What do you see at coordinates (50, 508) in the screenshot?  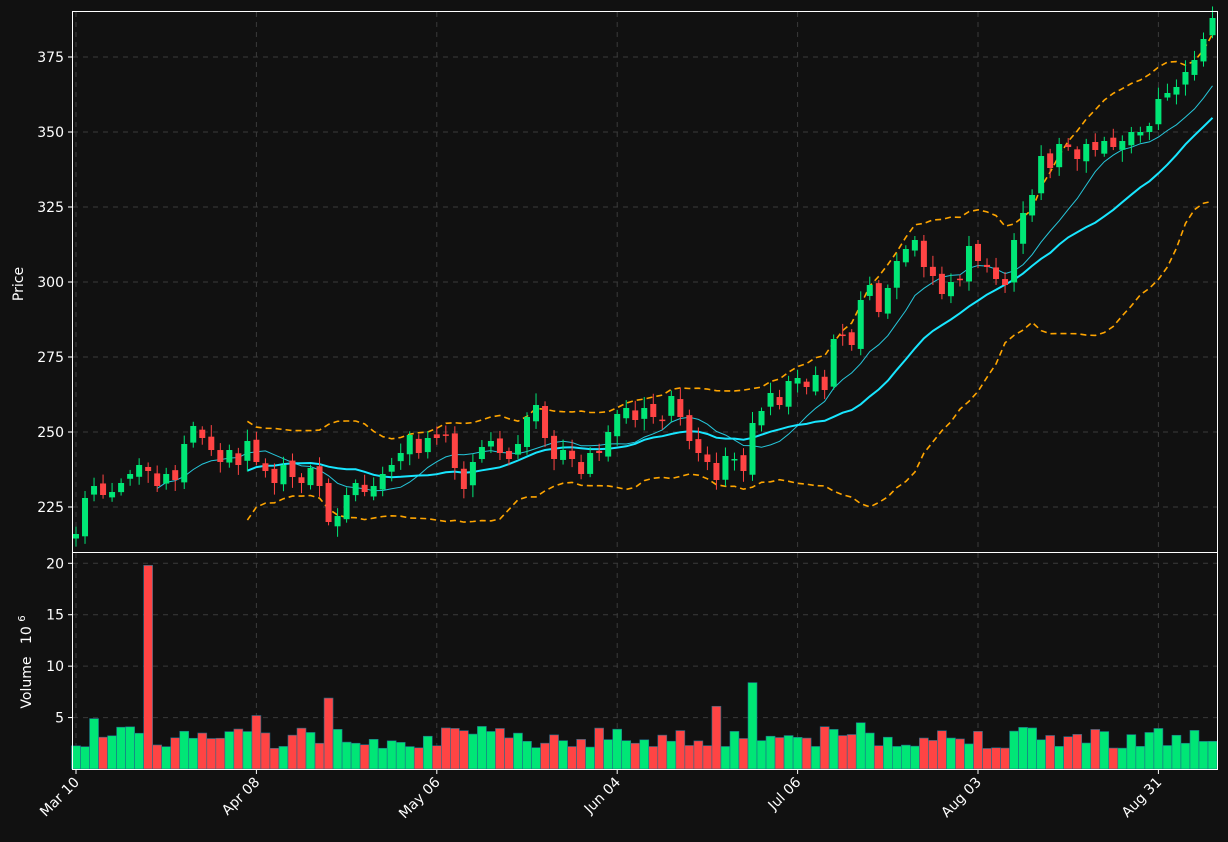 I see `price-y-tick-label: 225` at bounding box center [50, 508].